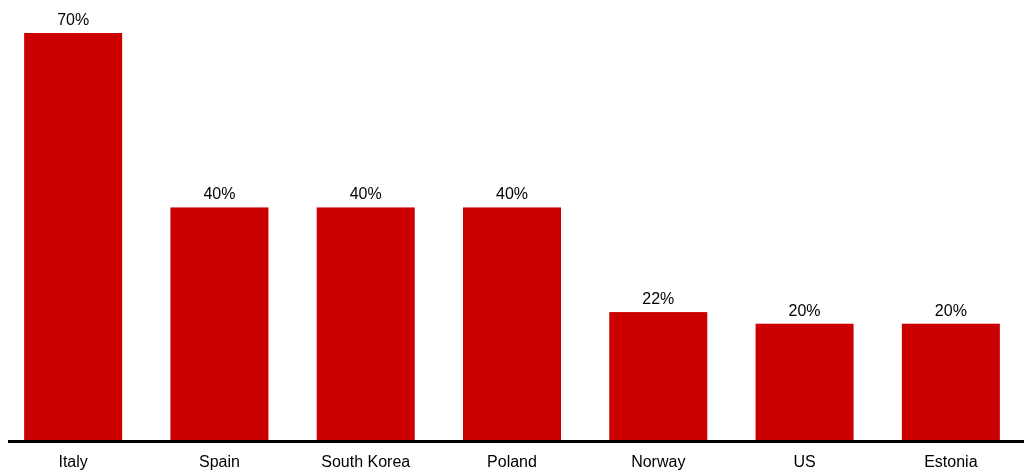 This screenshot has height=471, width=1024. What do you see at coordinates (804, 461) in the screenshot?
I see `x-tick-label: US` at bounding box center [804, 461].